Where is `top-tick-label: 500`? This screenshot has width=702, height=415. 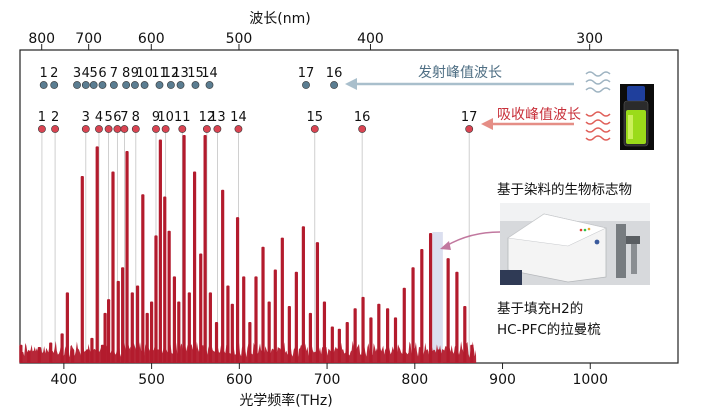
top-tick-label: 500 is located at coordinates (239, 39).